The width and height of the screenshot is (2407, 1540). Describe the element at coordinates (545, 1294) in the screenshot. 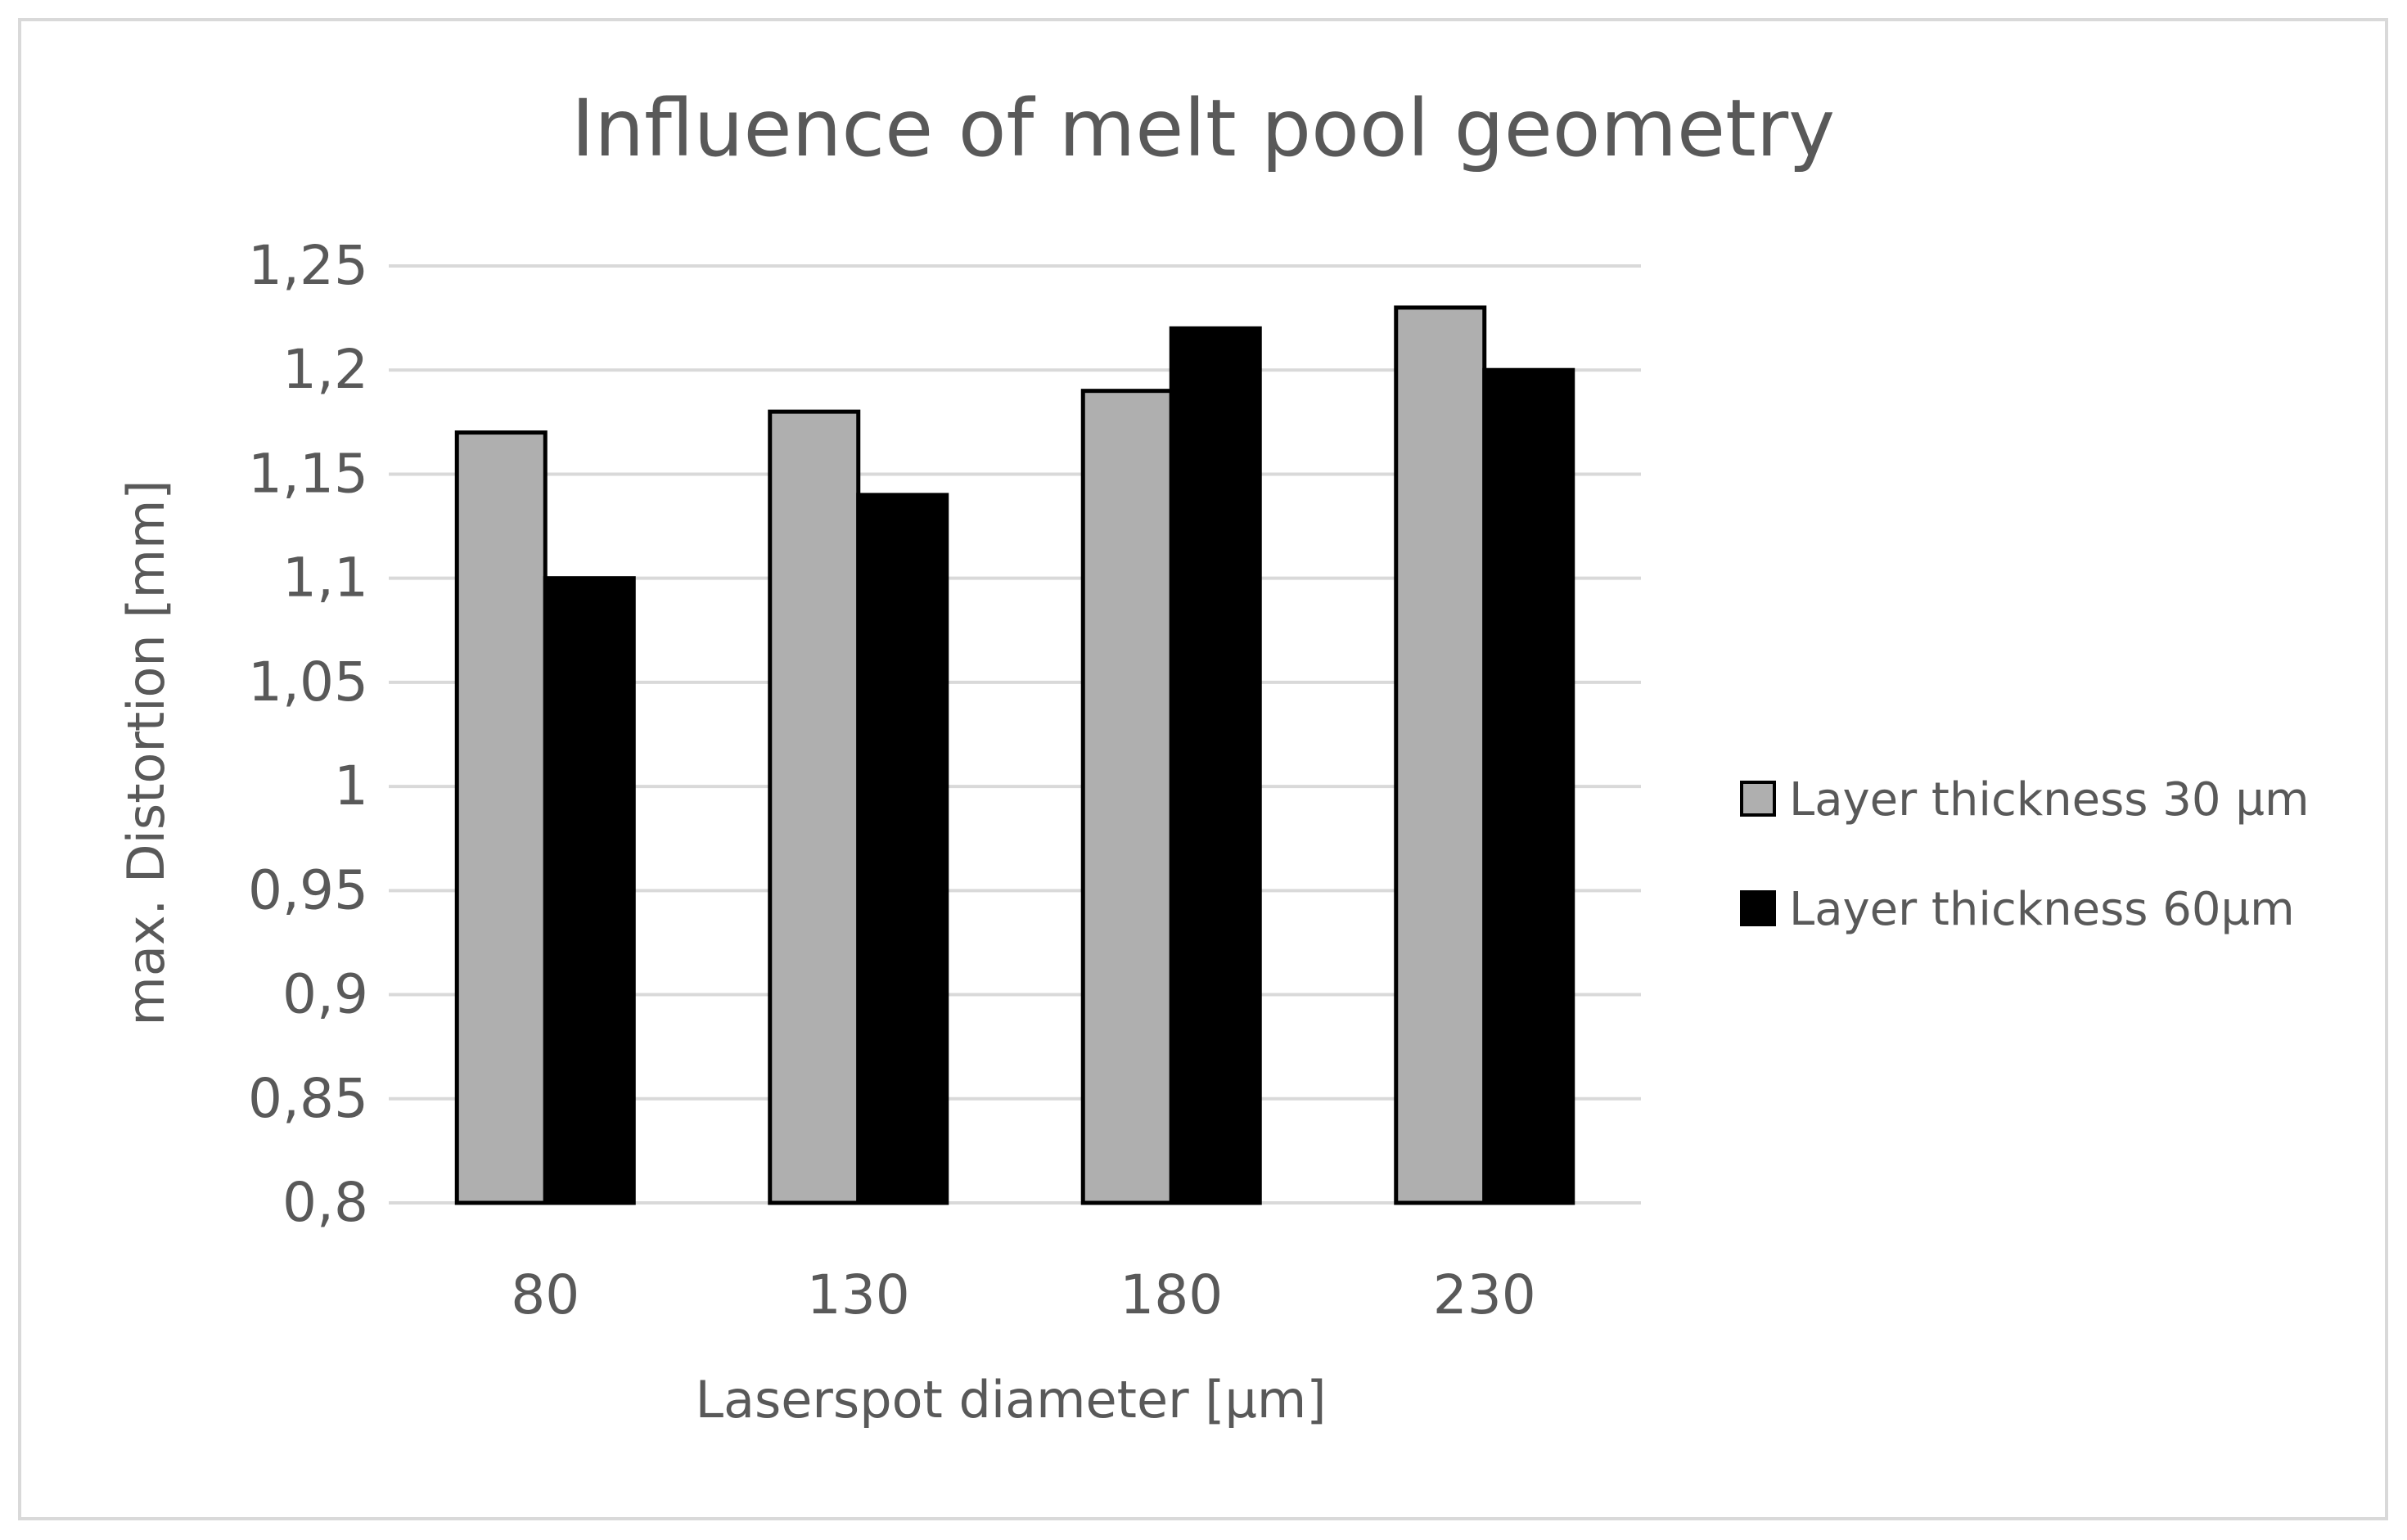

I see `x-tick-label: 80` at that location.